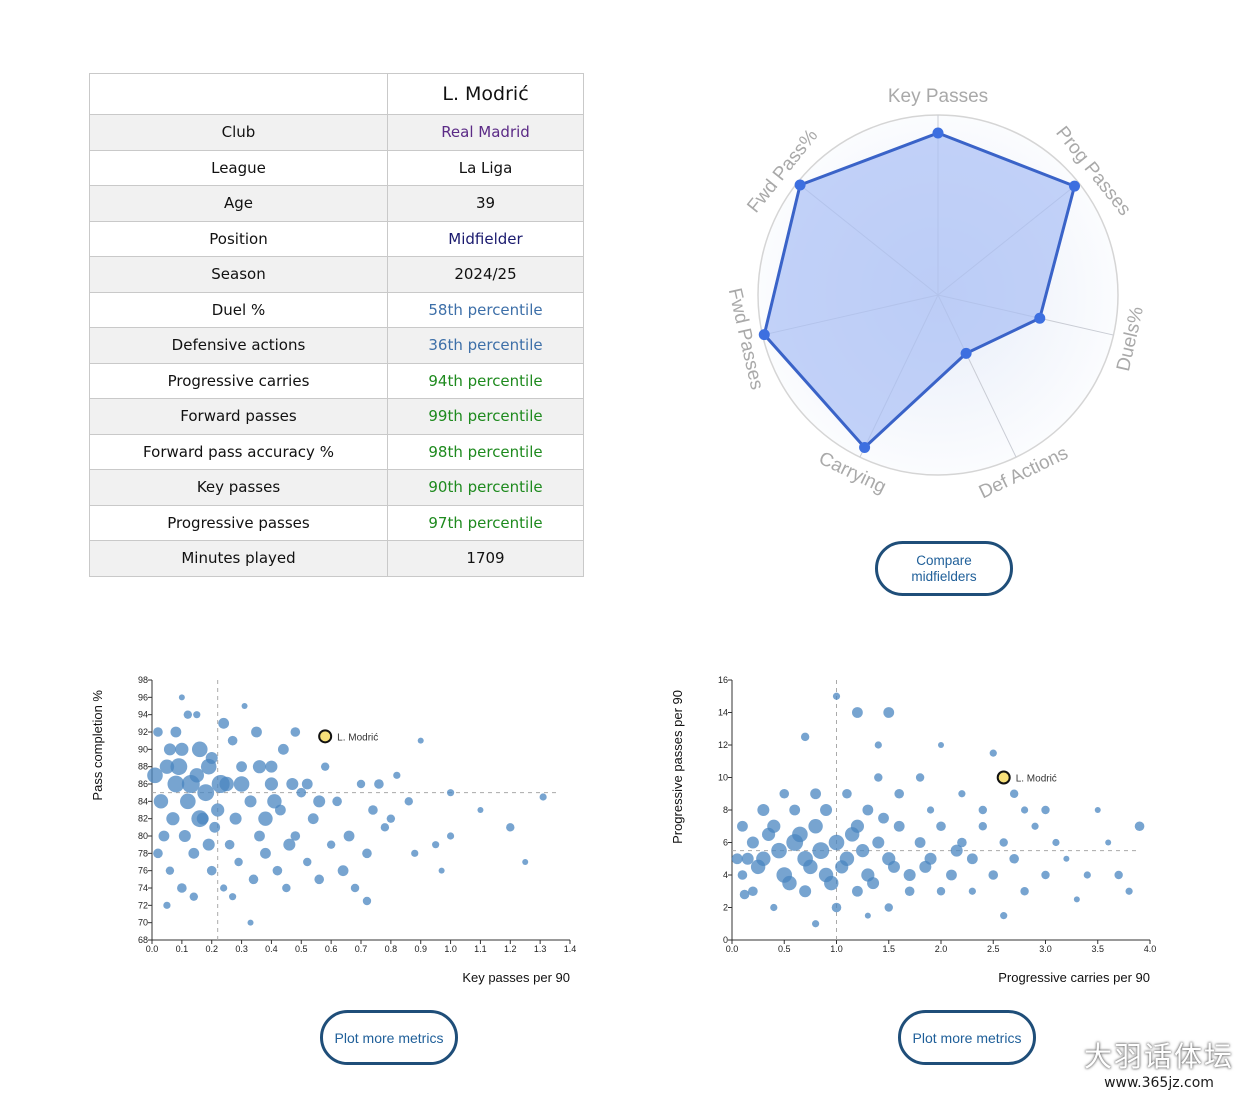 The width and height of the screenshot is (1242, 1099). I want to click on highlight-label: L. Modrić, so click(1036, 779).